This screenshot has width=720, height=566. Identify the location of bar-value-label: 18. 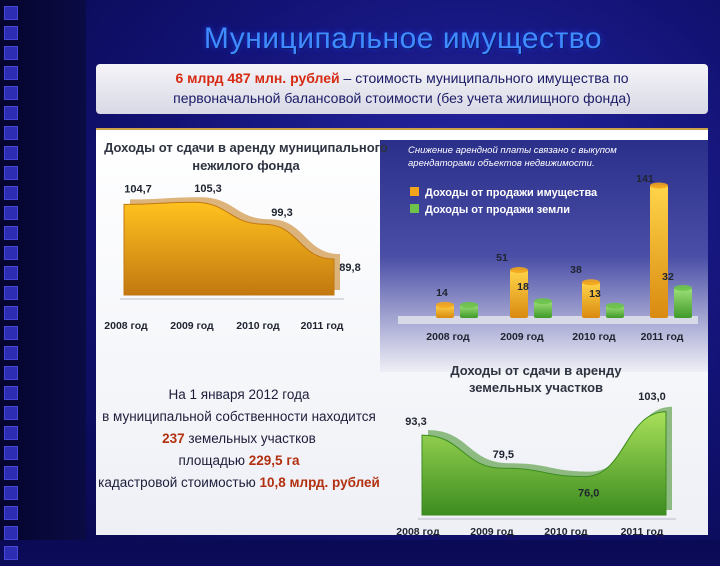
(523, 287).